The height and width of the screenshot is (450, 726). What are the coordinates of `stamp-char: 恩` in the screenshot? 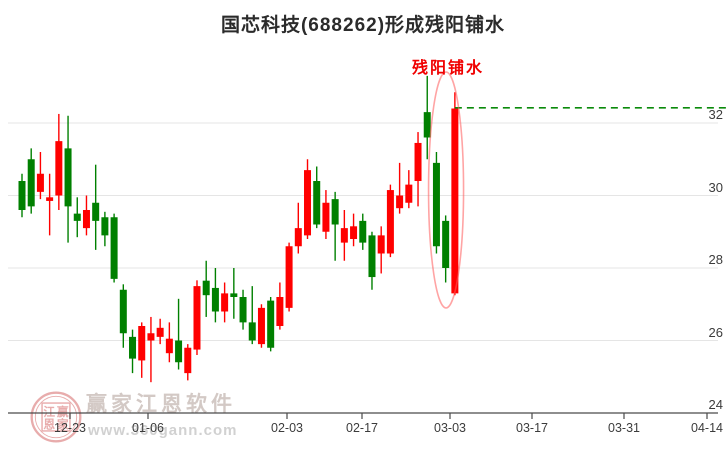 It's located at (49, 425).